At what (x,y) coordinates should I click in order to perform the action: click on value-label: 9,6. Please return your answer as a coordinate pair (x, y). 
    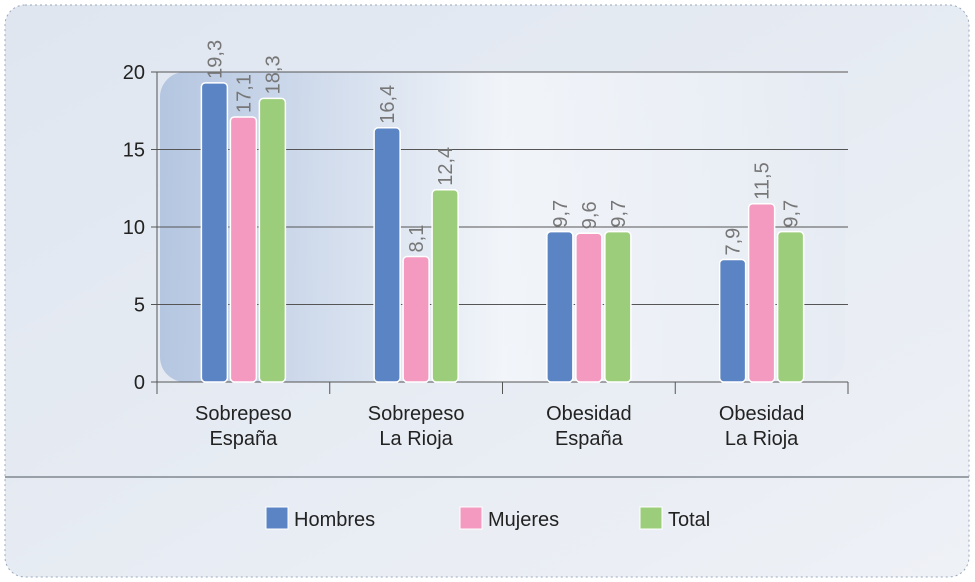
    Looking at the image, I should click on (590, 215).